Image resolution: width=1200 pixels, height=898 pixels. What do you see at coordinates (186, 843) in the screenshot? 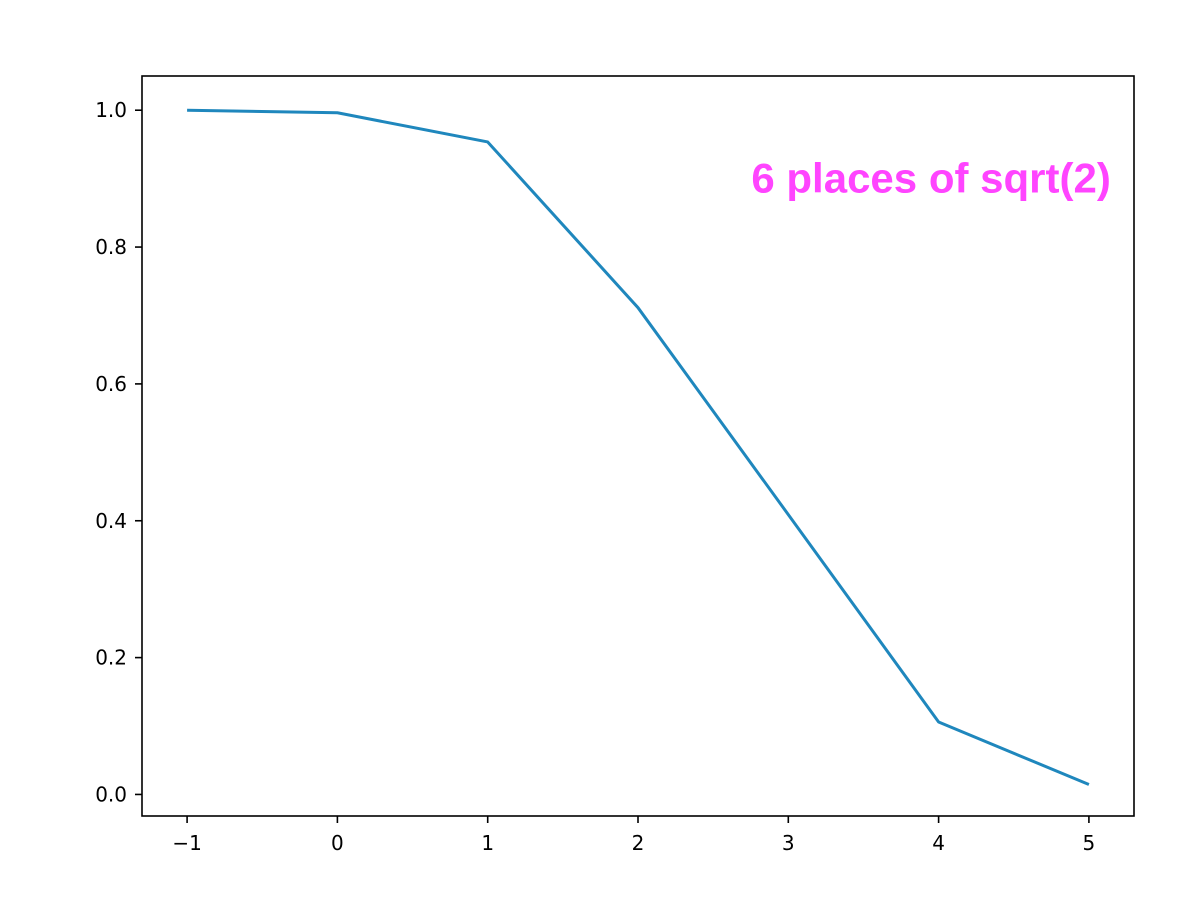
I see `x-tick-label: −1` at bounding box center [186, 843].